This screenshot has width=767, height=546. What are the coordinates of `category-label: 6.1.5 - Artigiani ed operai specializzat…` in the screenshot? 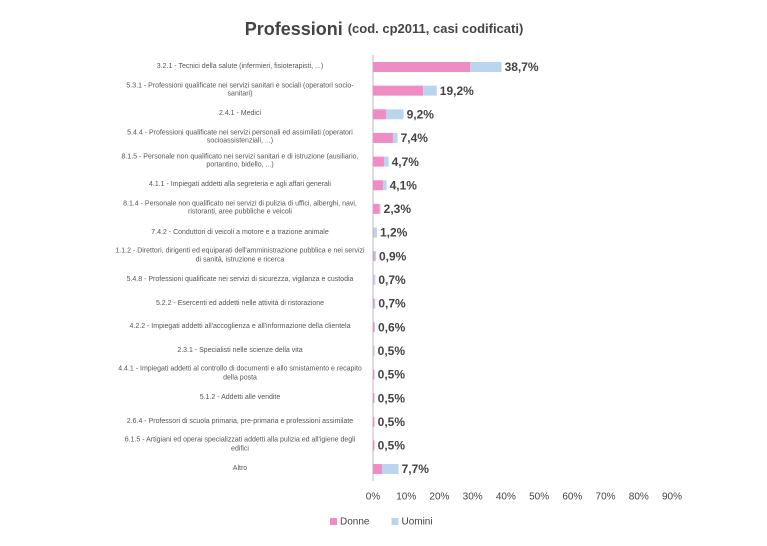 It's located at (240, 444).